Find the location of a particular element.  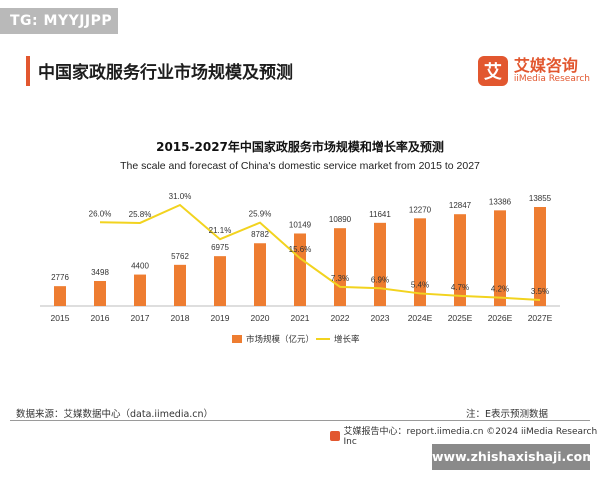

growth-rate-label: 25.8% is located at coordinates (140, 214).